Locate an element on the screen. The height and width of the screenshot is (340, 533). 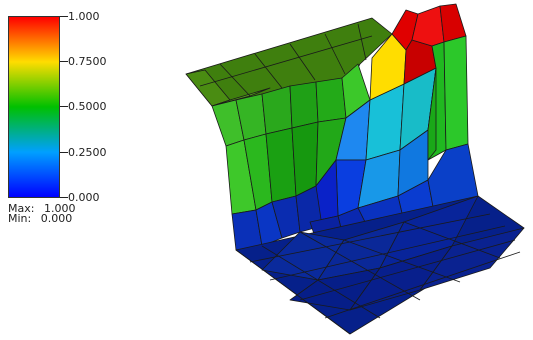
right-green-columns is located at coordinates (448, 98).